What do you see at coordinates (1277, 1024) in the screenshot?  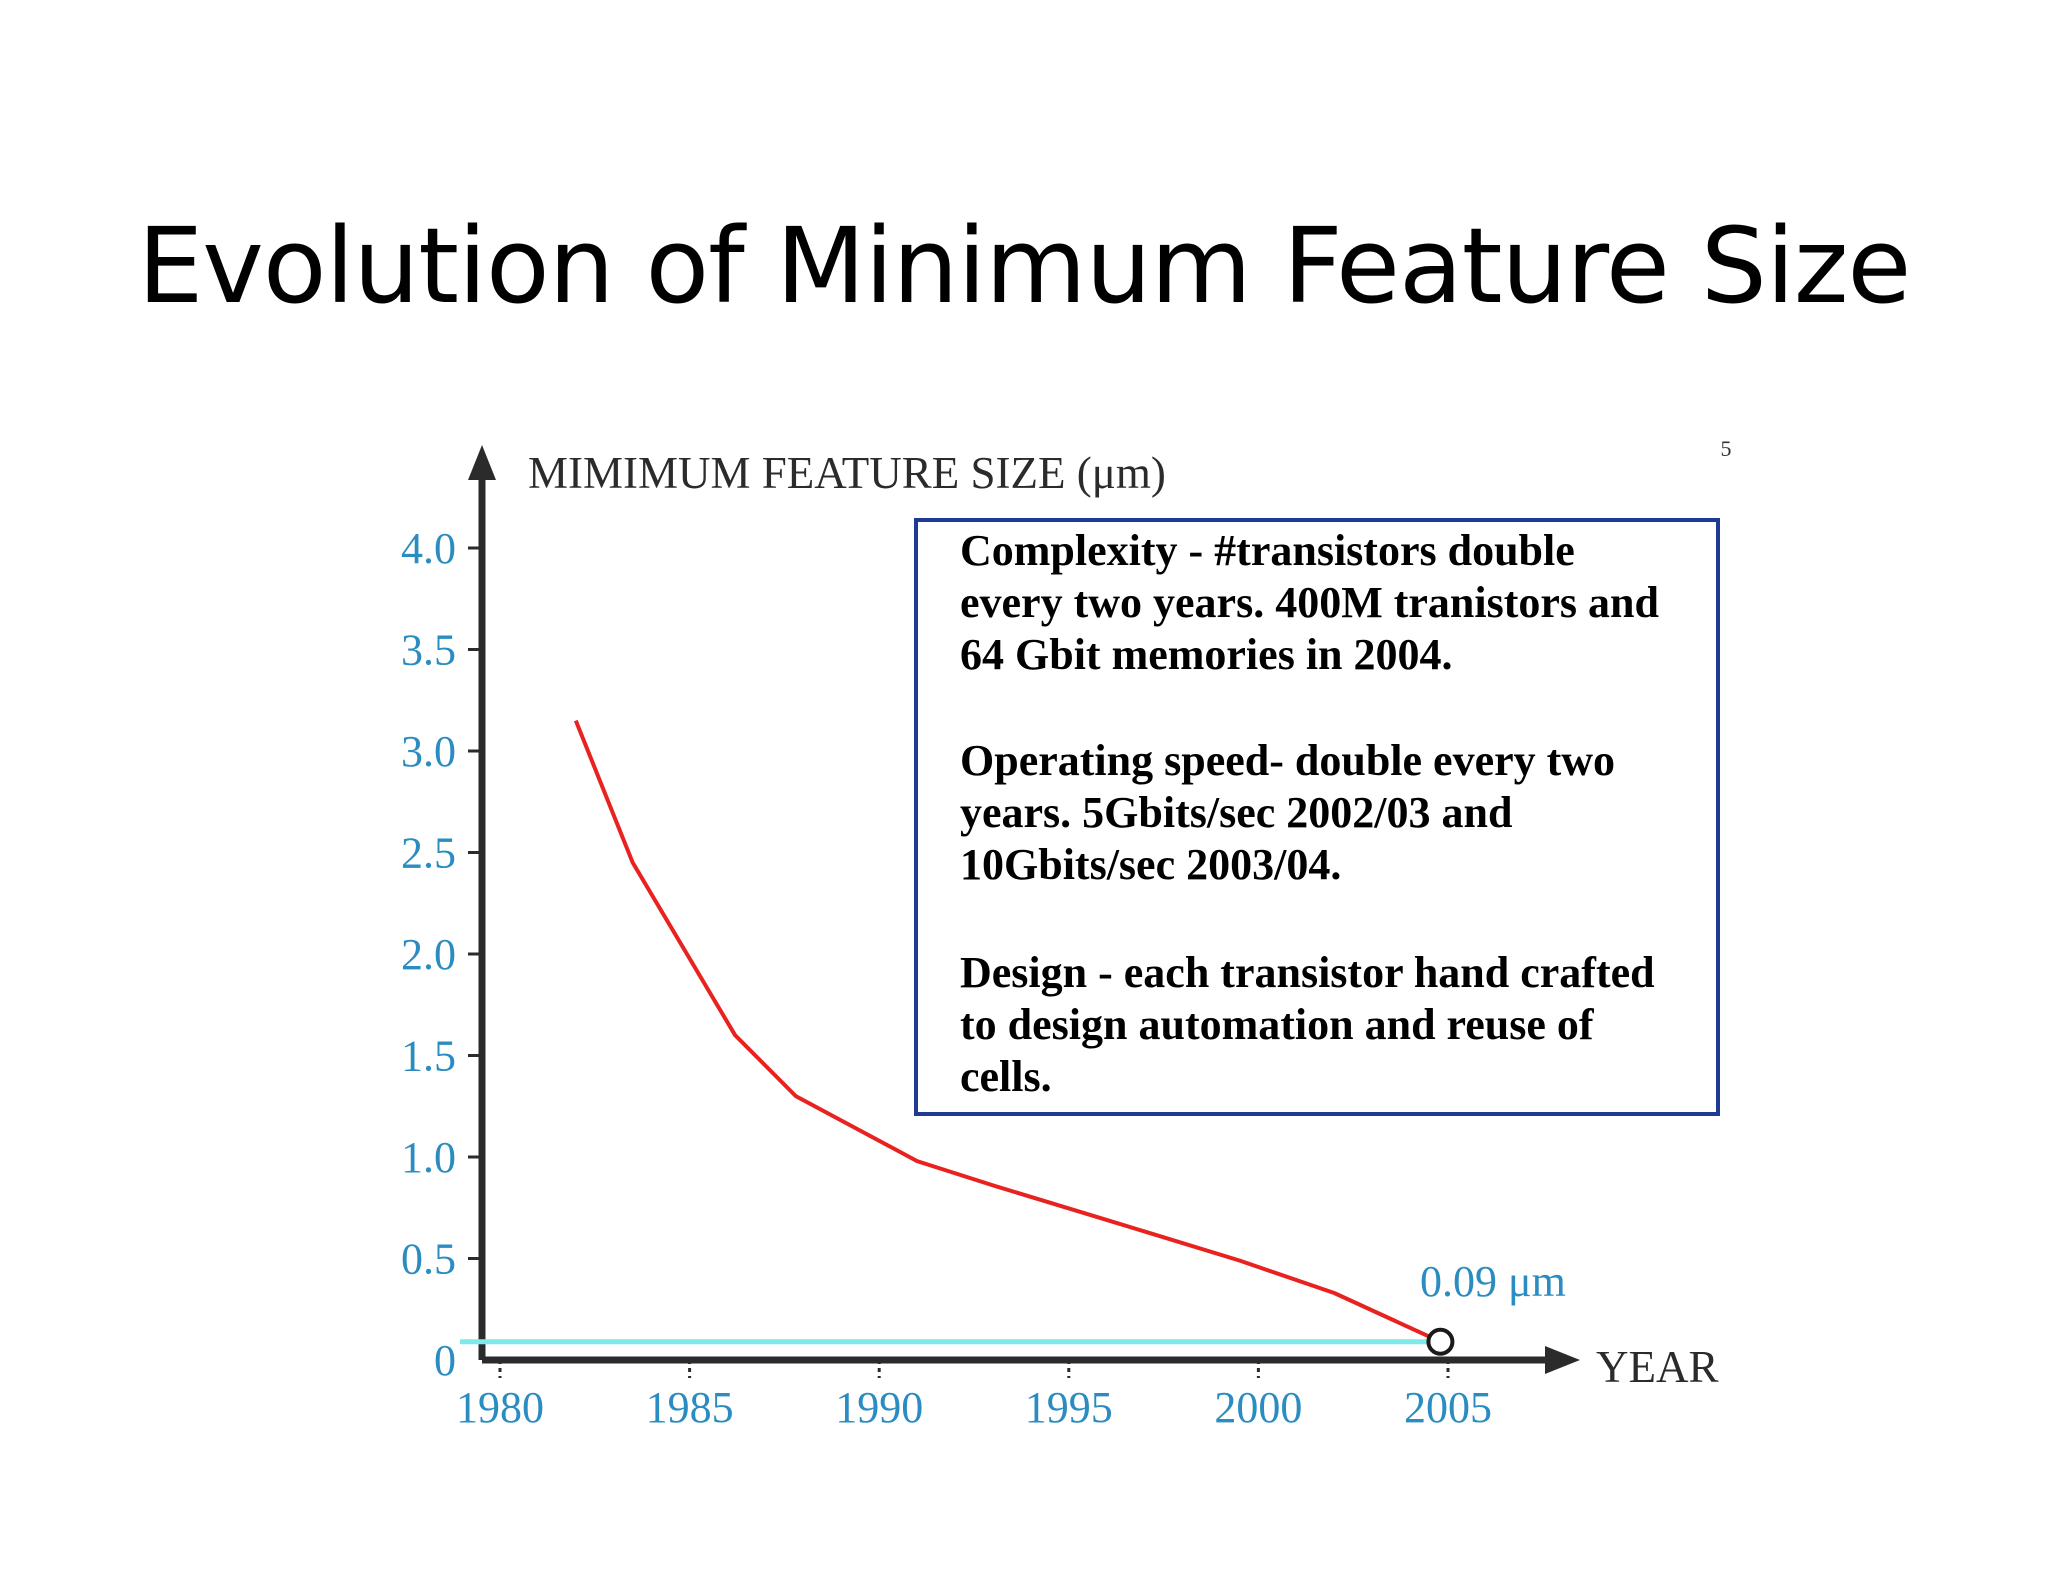 I see `note-line: to design automation and reuse of` at bounding box center [1277, 1024].